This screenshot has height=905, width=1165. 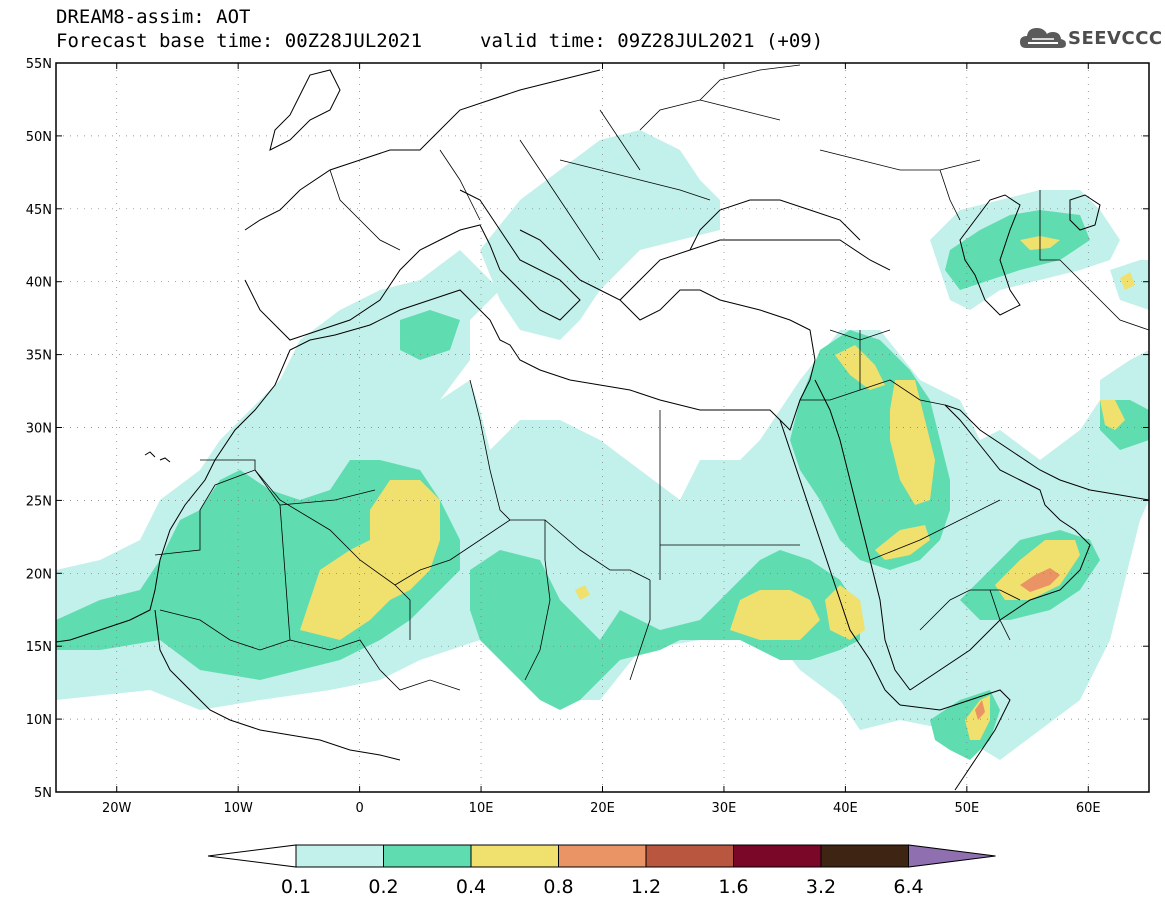 What do you see at coordinates (600, 235) in the screenshot?
I see `aot-low-region-balkans` at bounding box center [600, 235].